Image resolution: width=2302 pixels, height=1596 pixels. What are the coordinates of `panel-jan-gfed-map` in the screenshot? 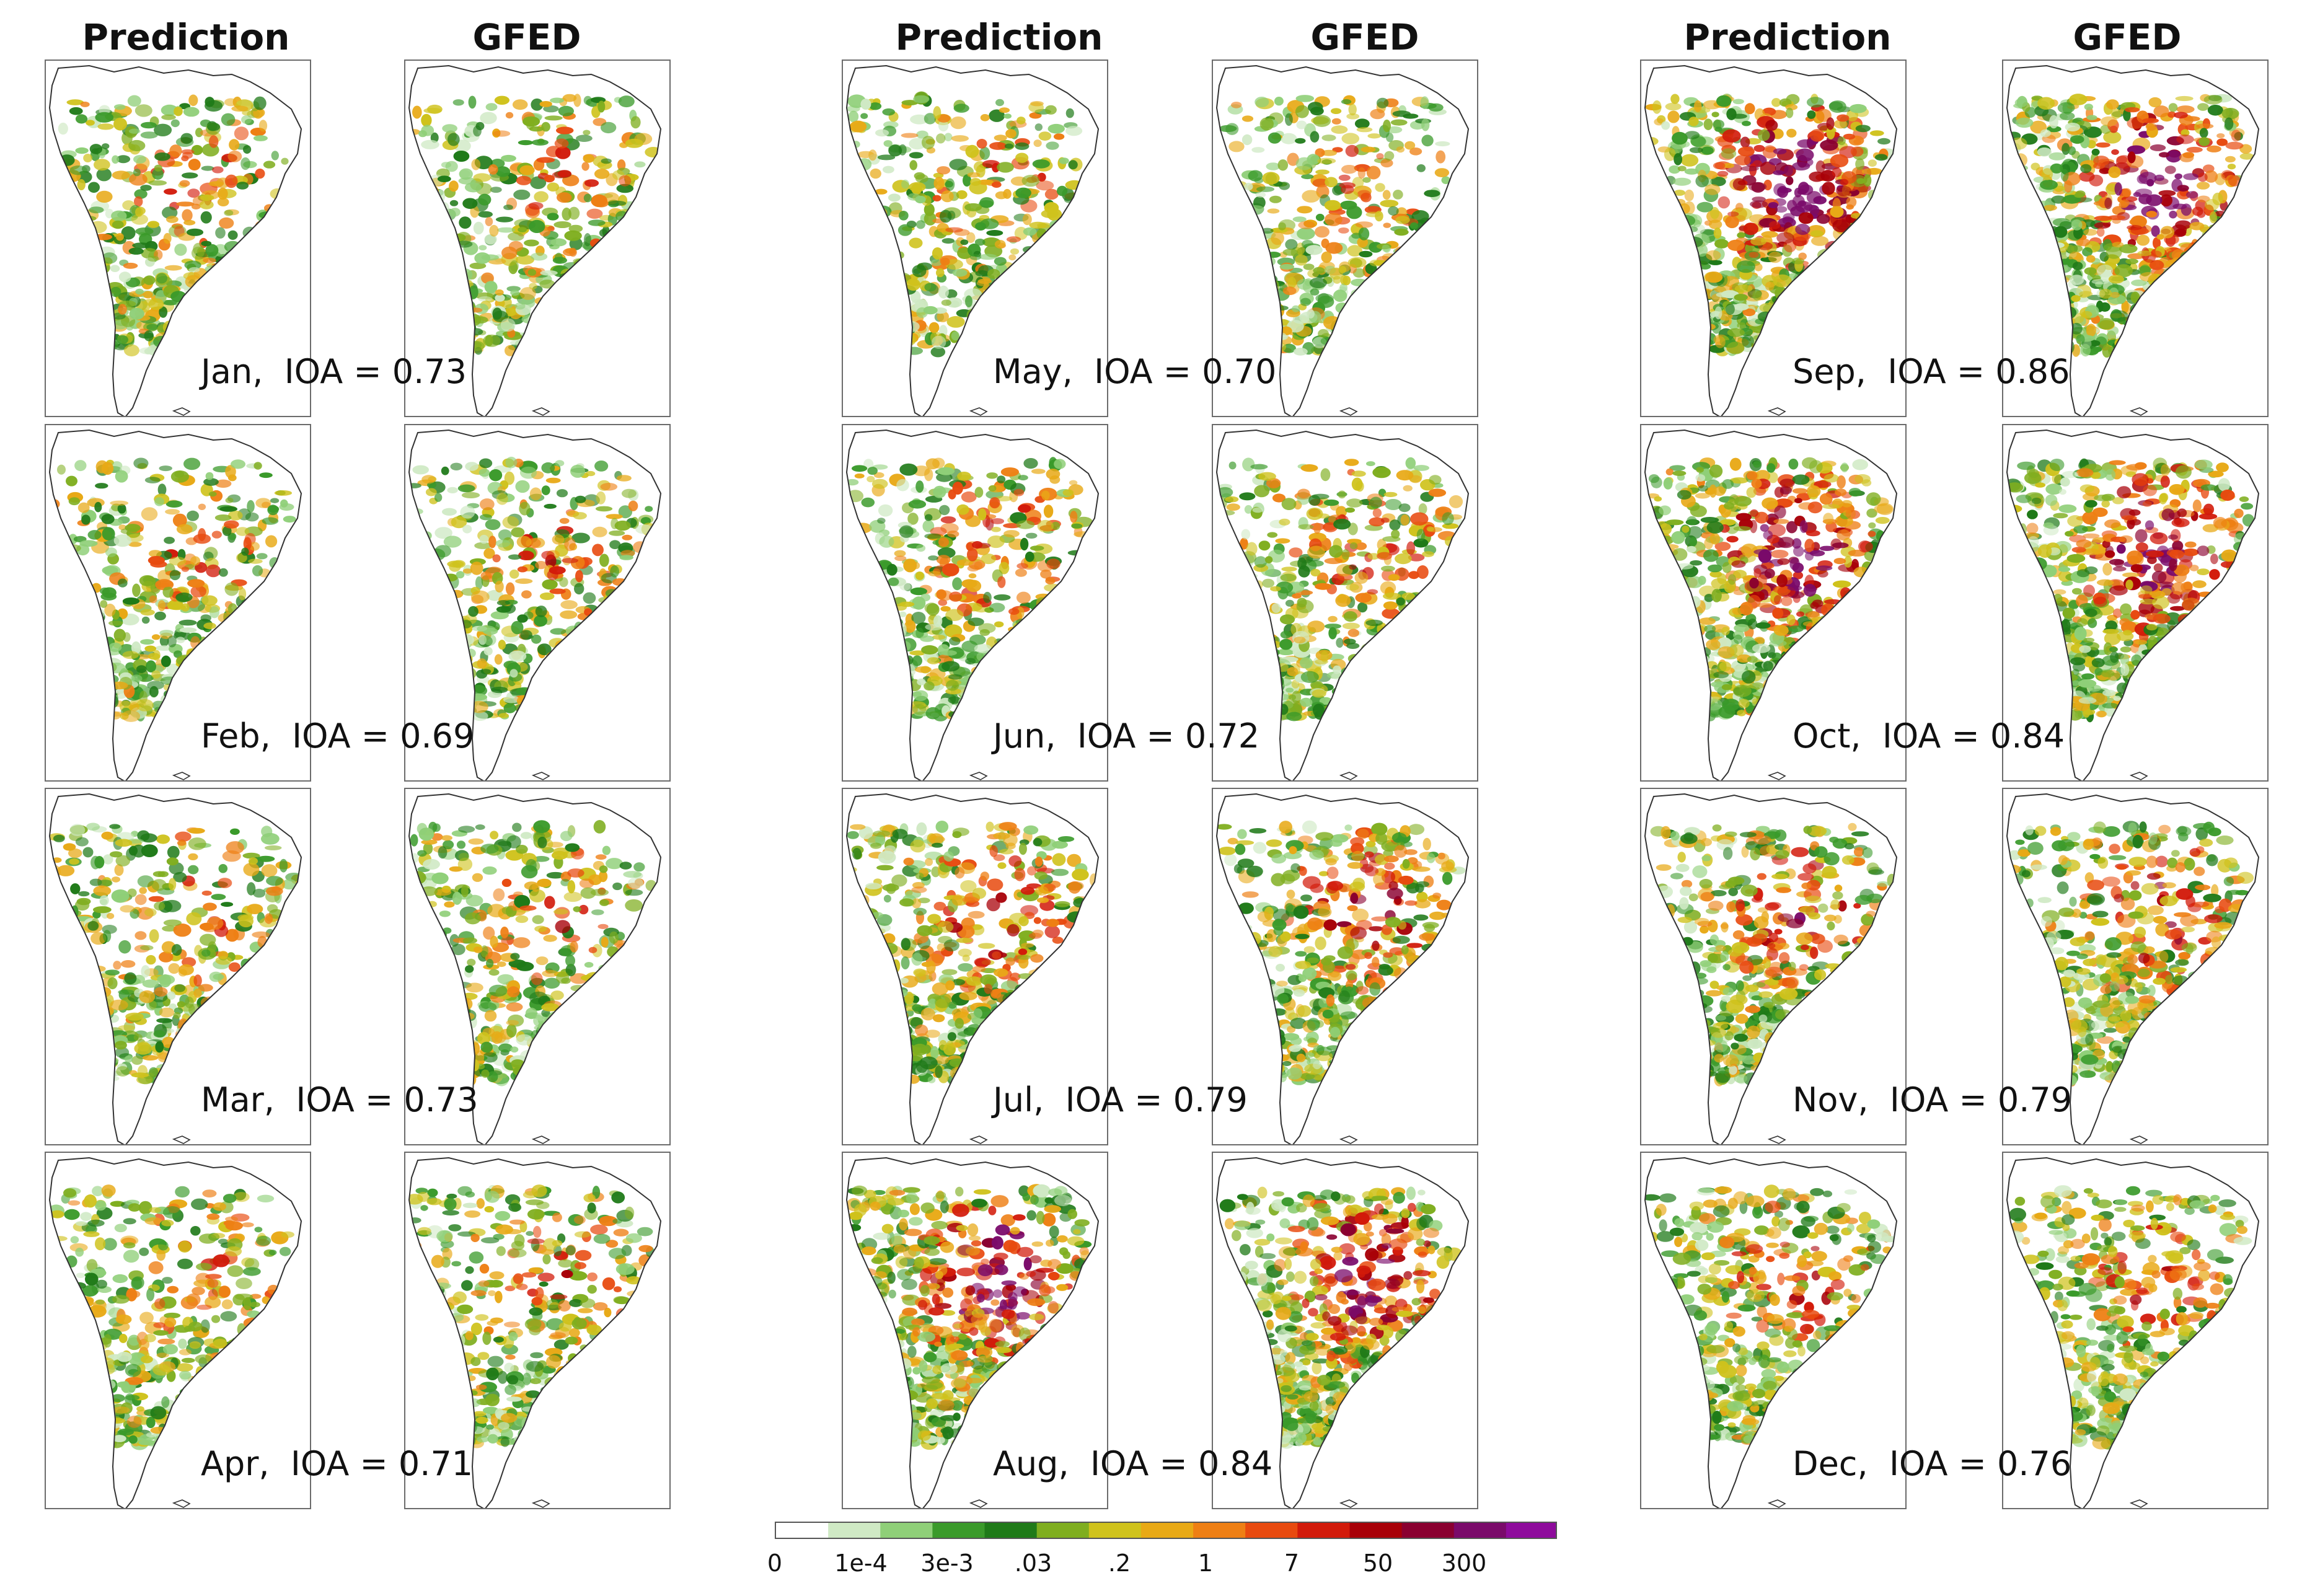 It's located at (535, 240).